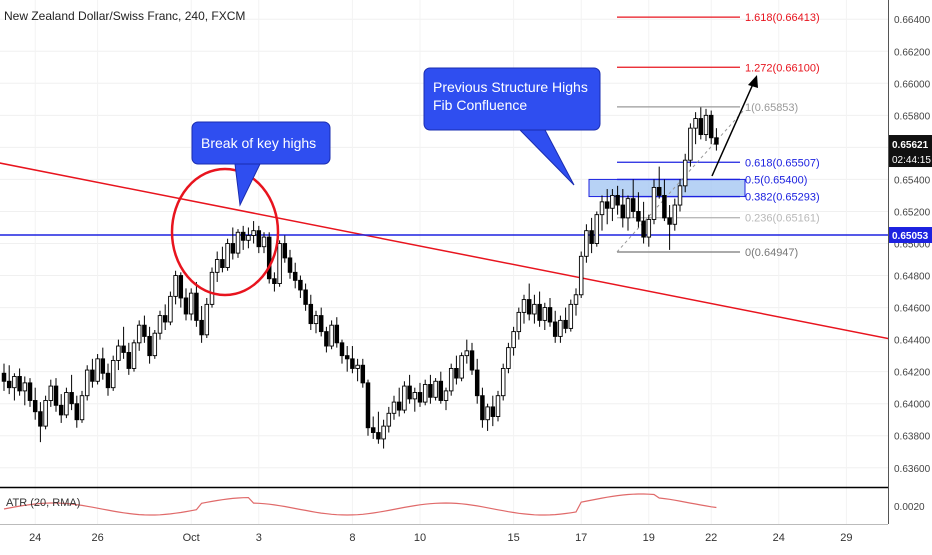  I want to click on forecast-arrowhead, so click(753, 81).